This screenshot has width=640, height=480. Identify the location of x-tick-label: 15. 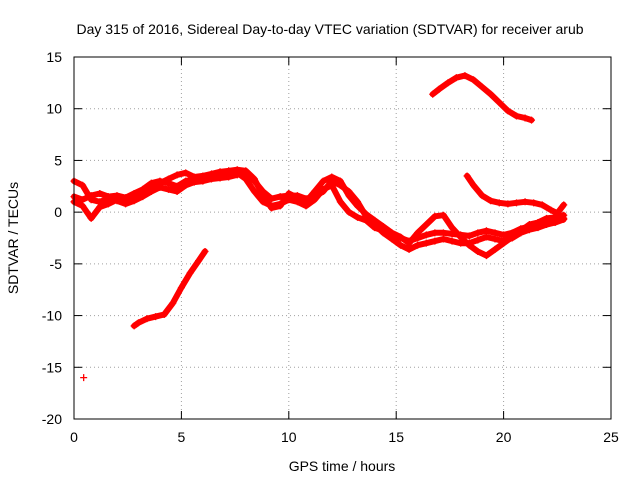
(396, 437).